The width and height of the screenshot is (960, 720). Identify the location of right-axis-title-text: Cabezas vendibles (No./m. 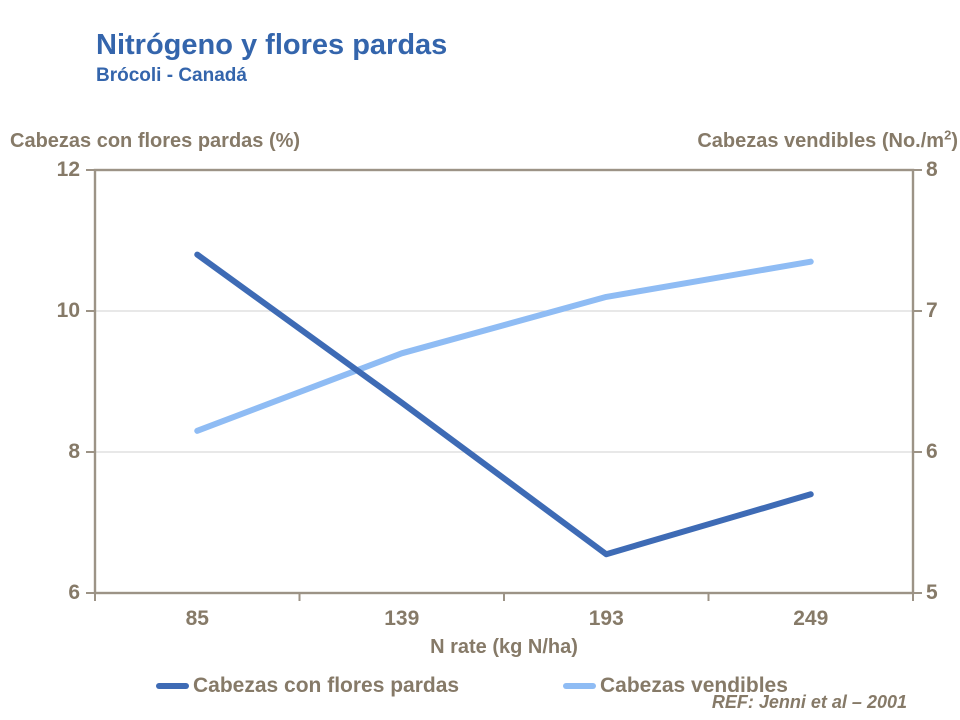
(821, 141).